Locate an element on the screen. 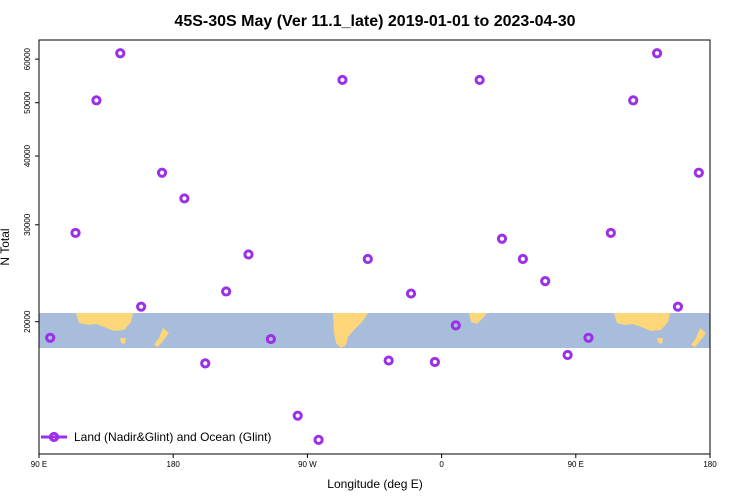 This screenshot has width=750, height=500. ocean-band is located at coordinates (374, 330).